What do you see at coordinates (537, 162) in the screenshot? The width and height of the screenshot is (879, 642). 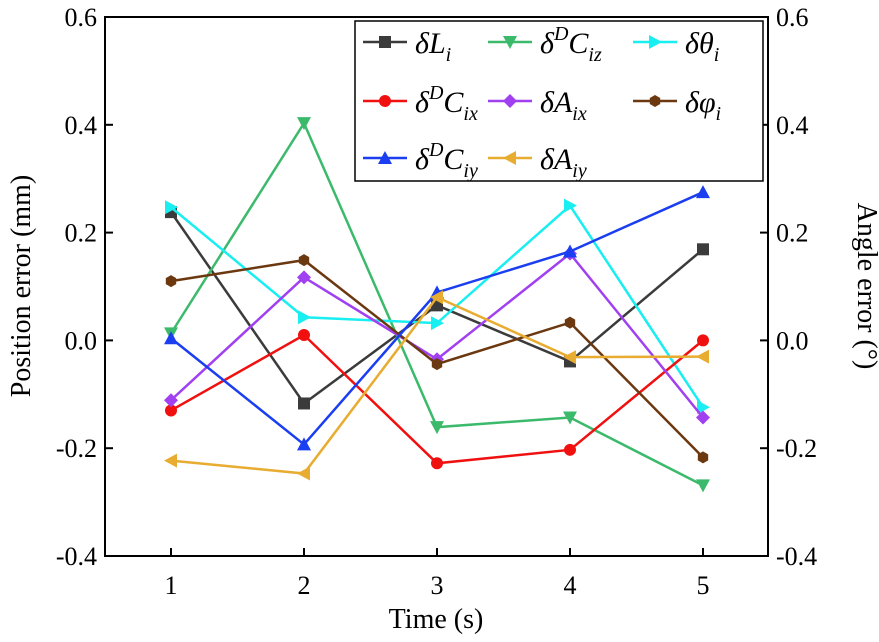 I see `legend-item: δAiy` at bounding box center [537, 162].